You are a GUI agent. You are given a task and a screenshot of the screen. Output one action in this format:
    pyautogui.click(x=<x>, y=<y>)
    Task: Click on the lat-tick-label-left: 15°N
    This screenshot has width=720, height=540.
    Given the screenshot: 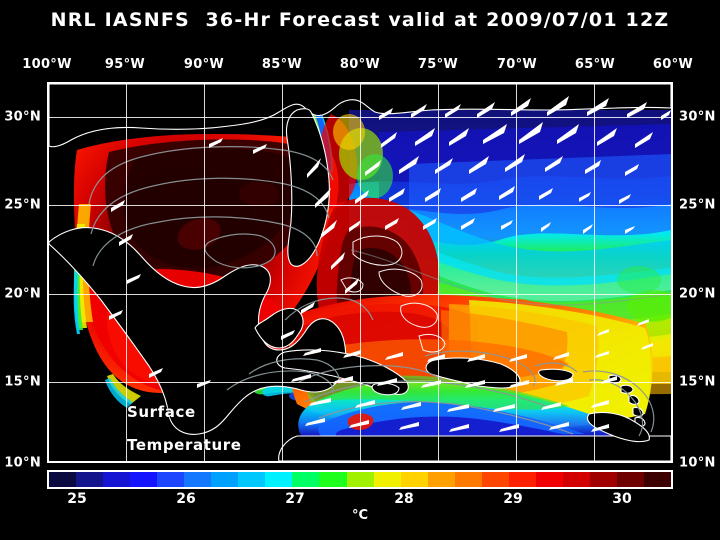 What is the action you would take?
    pyautogui.click(x=22, y=382)
    